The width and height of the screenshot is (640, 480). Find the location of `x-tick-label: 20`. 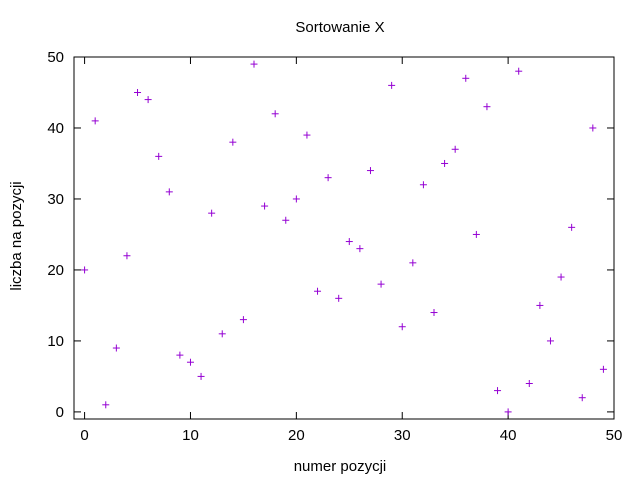

x-tick-label: 20 is located at coordinates (296, 435).